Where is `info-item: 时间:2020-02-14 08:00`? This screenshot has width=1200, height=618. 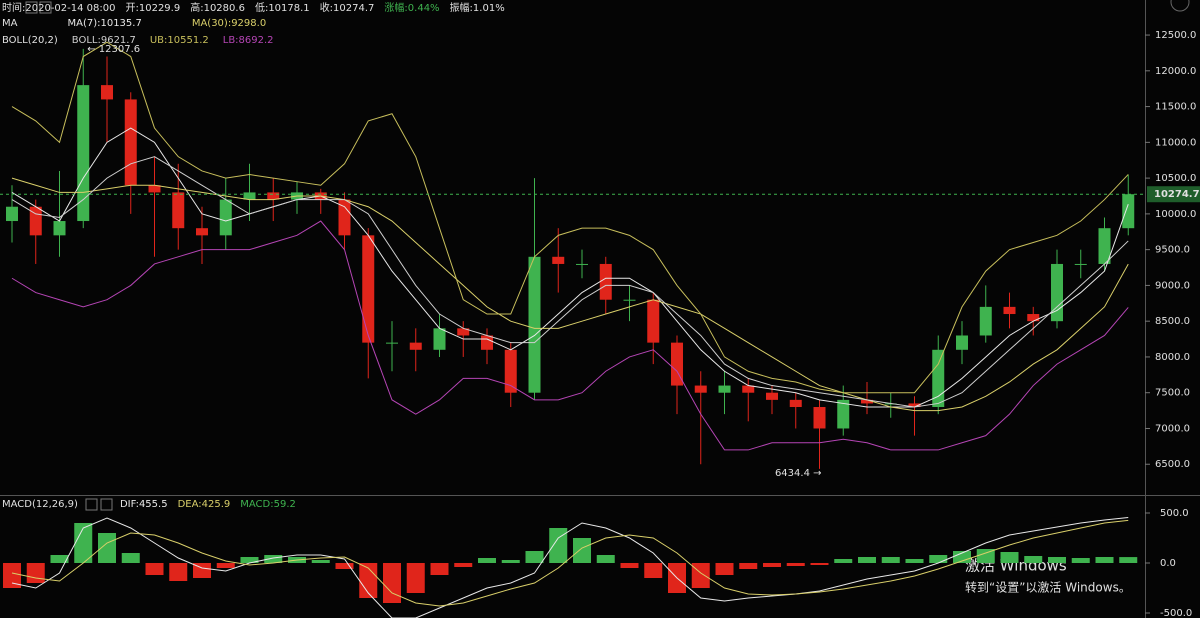
info-item: 时间:2020-02-14 08:00 is located at coordinates (58, 7).